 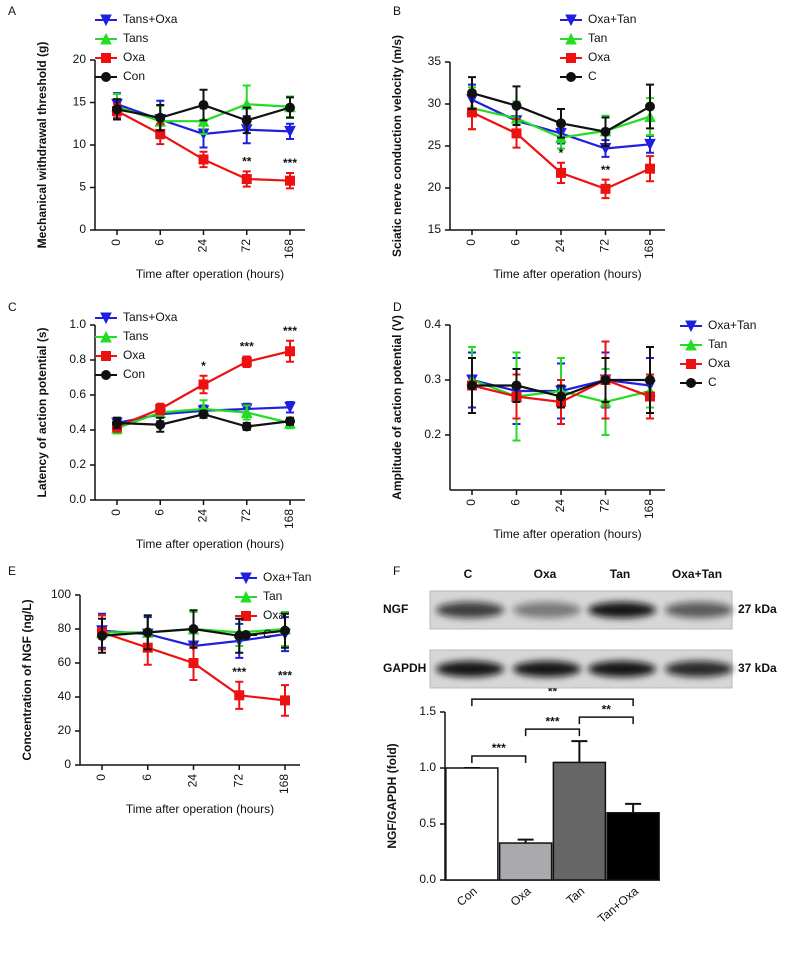 I want to click on y-tick-label: 100, so click(x=61, y=594).